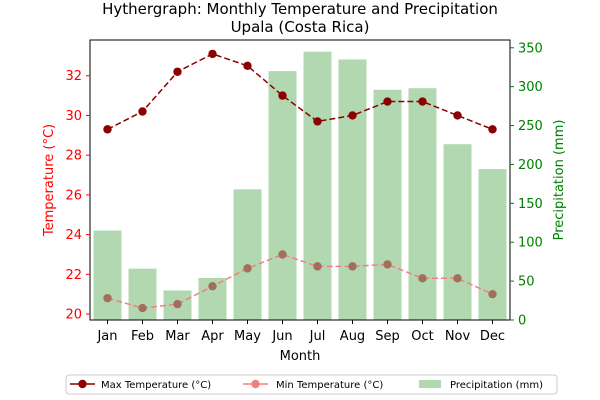  What do you see at coordinates (387, 264) in the screenshot?
I see `min-temp-point-sep` at bounding box center [387, 264].